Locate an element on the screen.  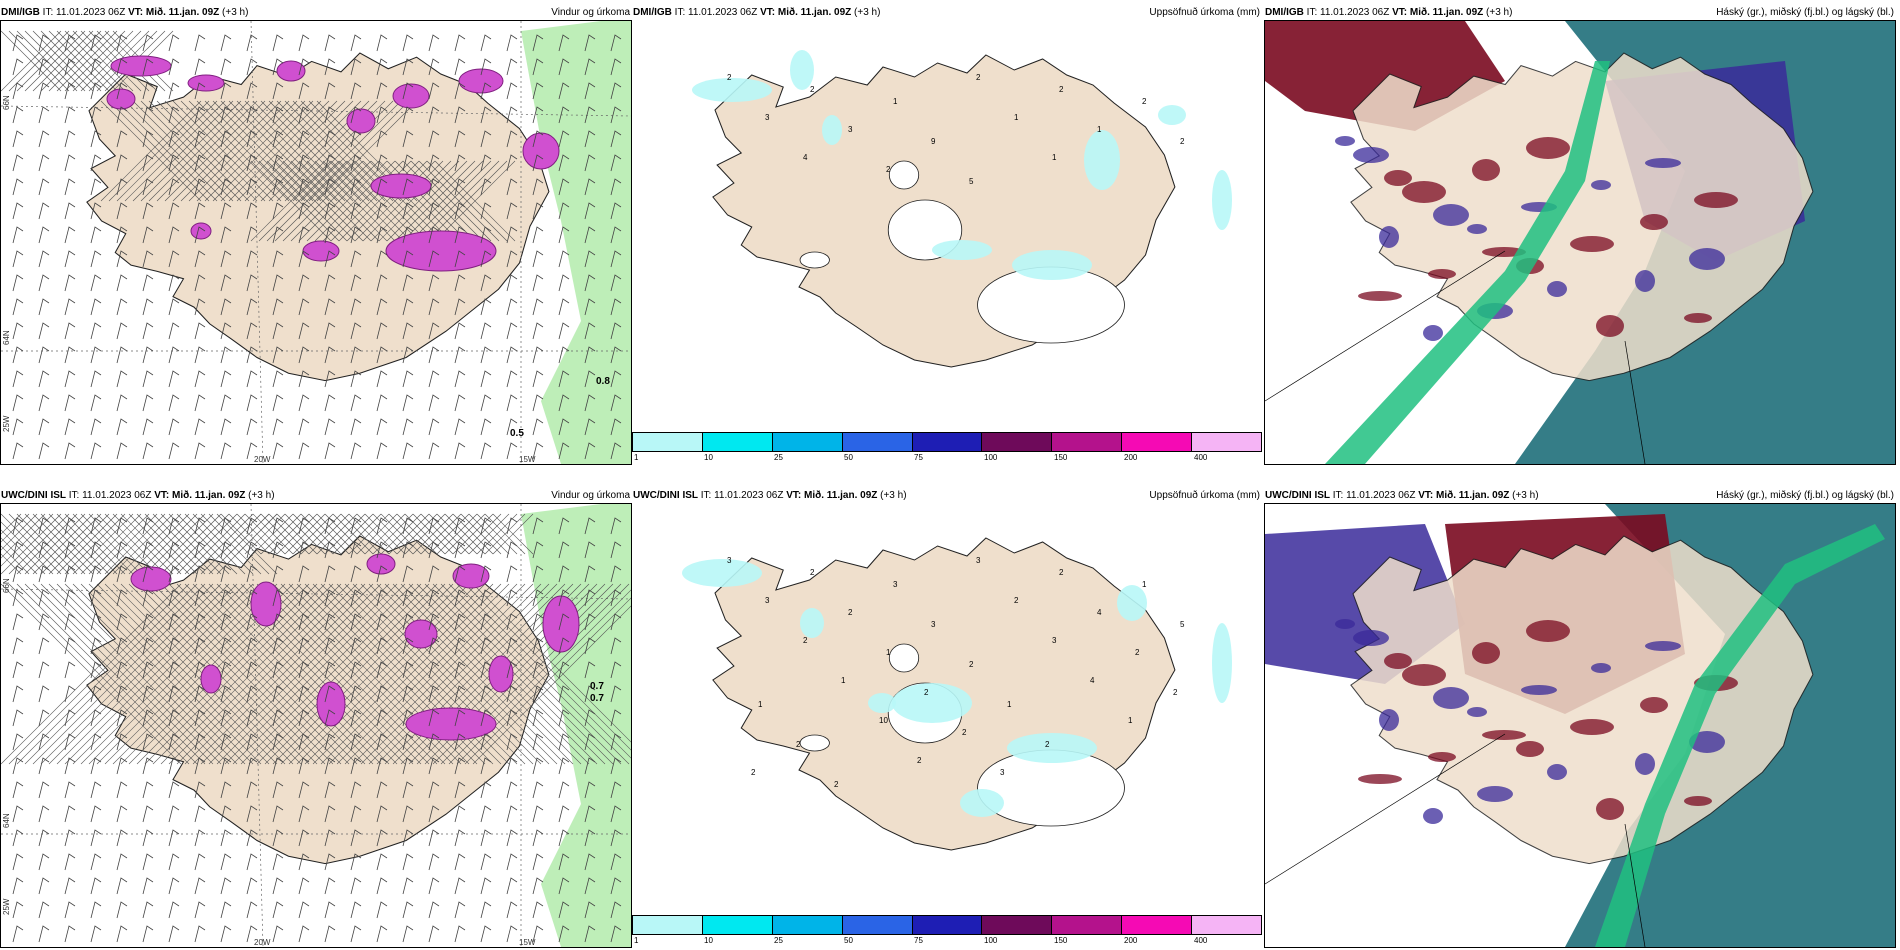
precip-value: 2 is located at coordinates (812, 89).